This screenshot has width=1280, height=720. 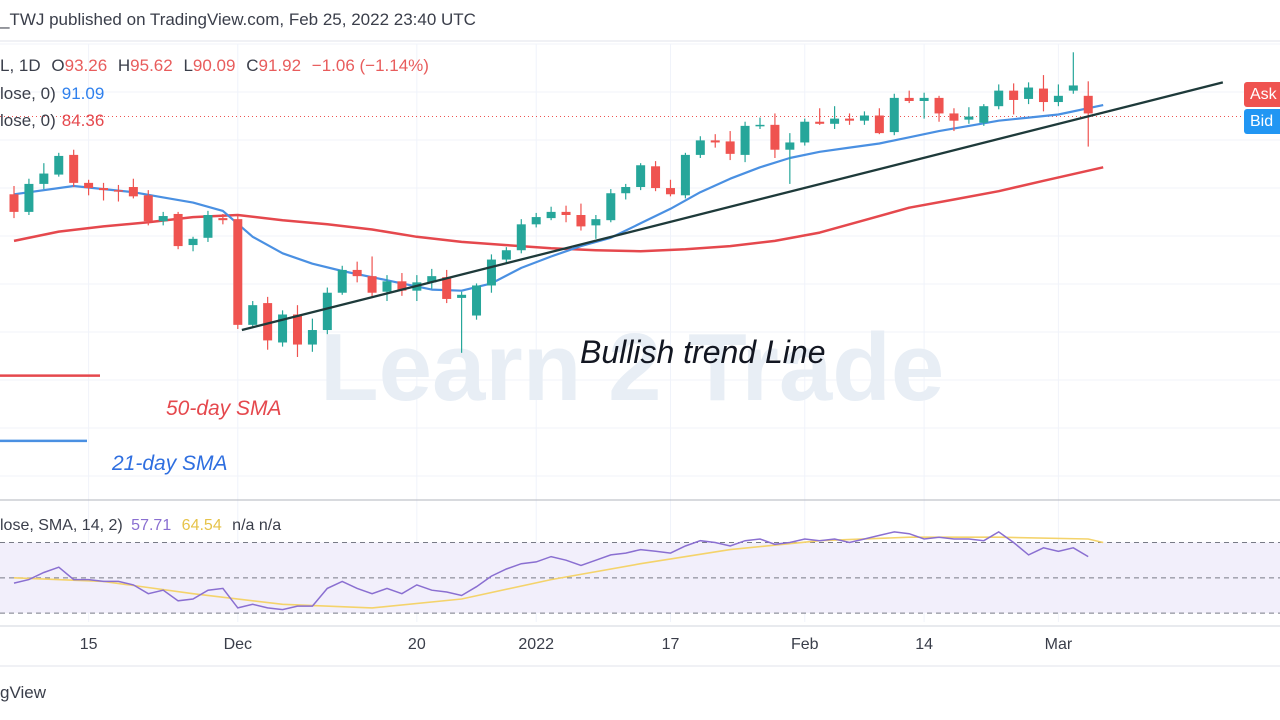 I want to click on sma50-path, so click(x=558, y=209).